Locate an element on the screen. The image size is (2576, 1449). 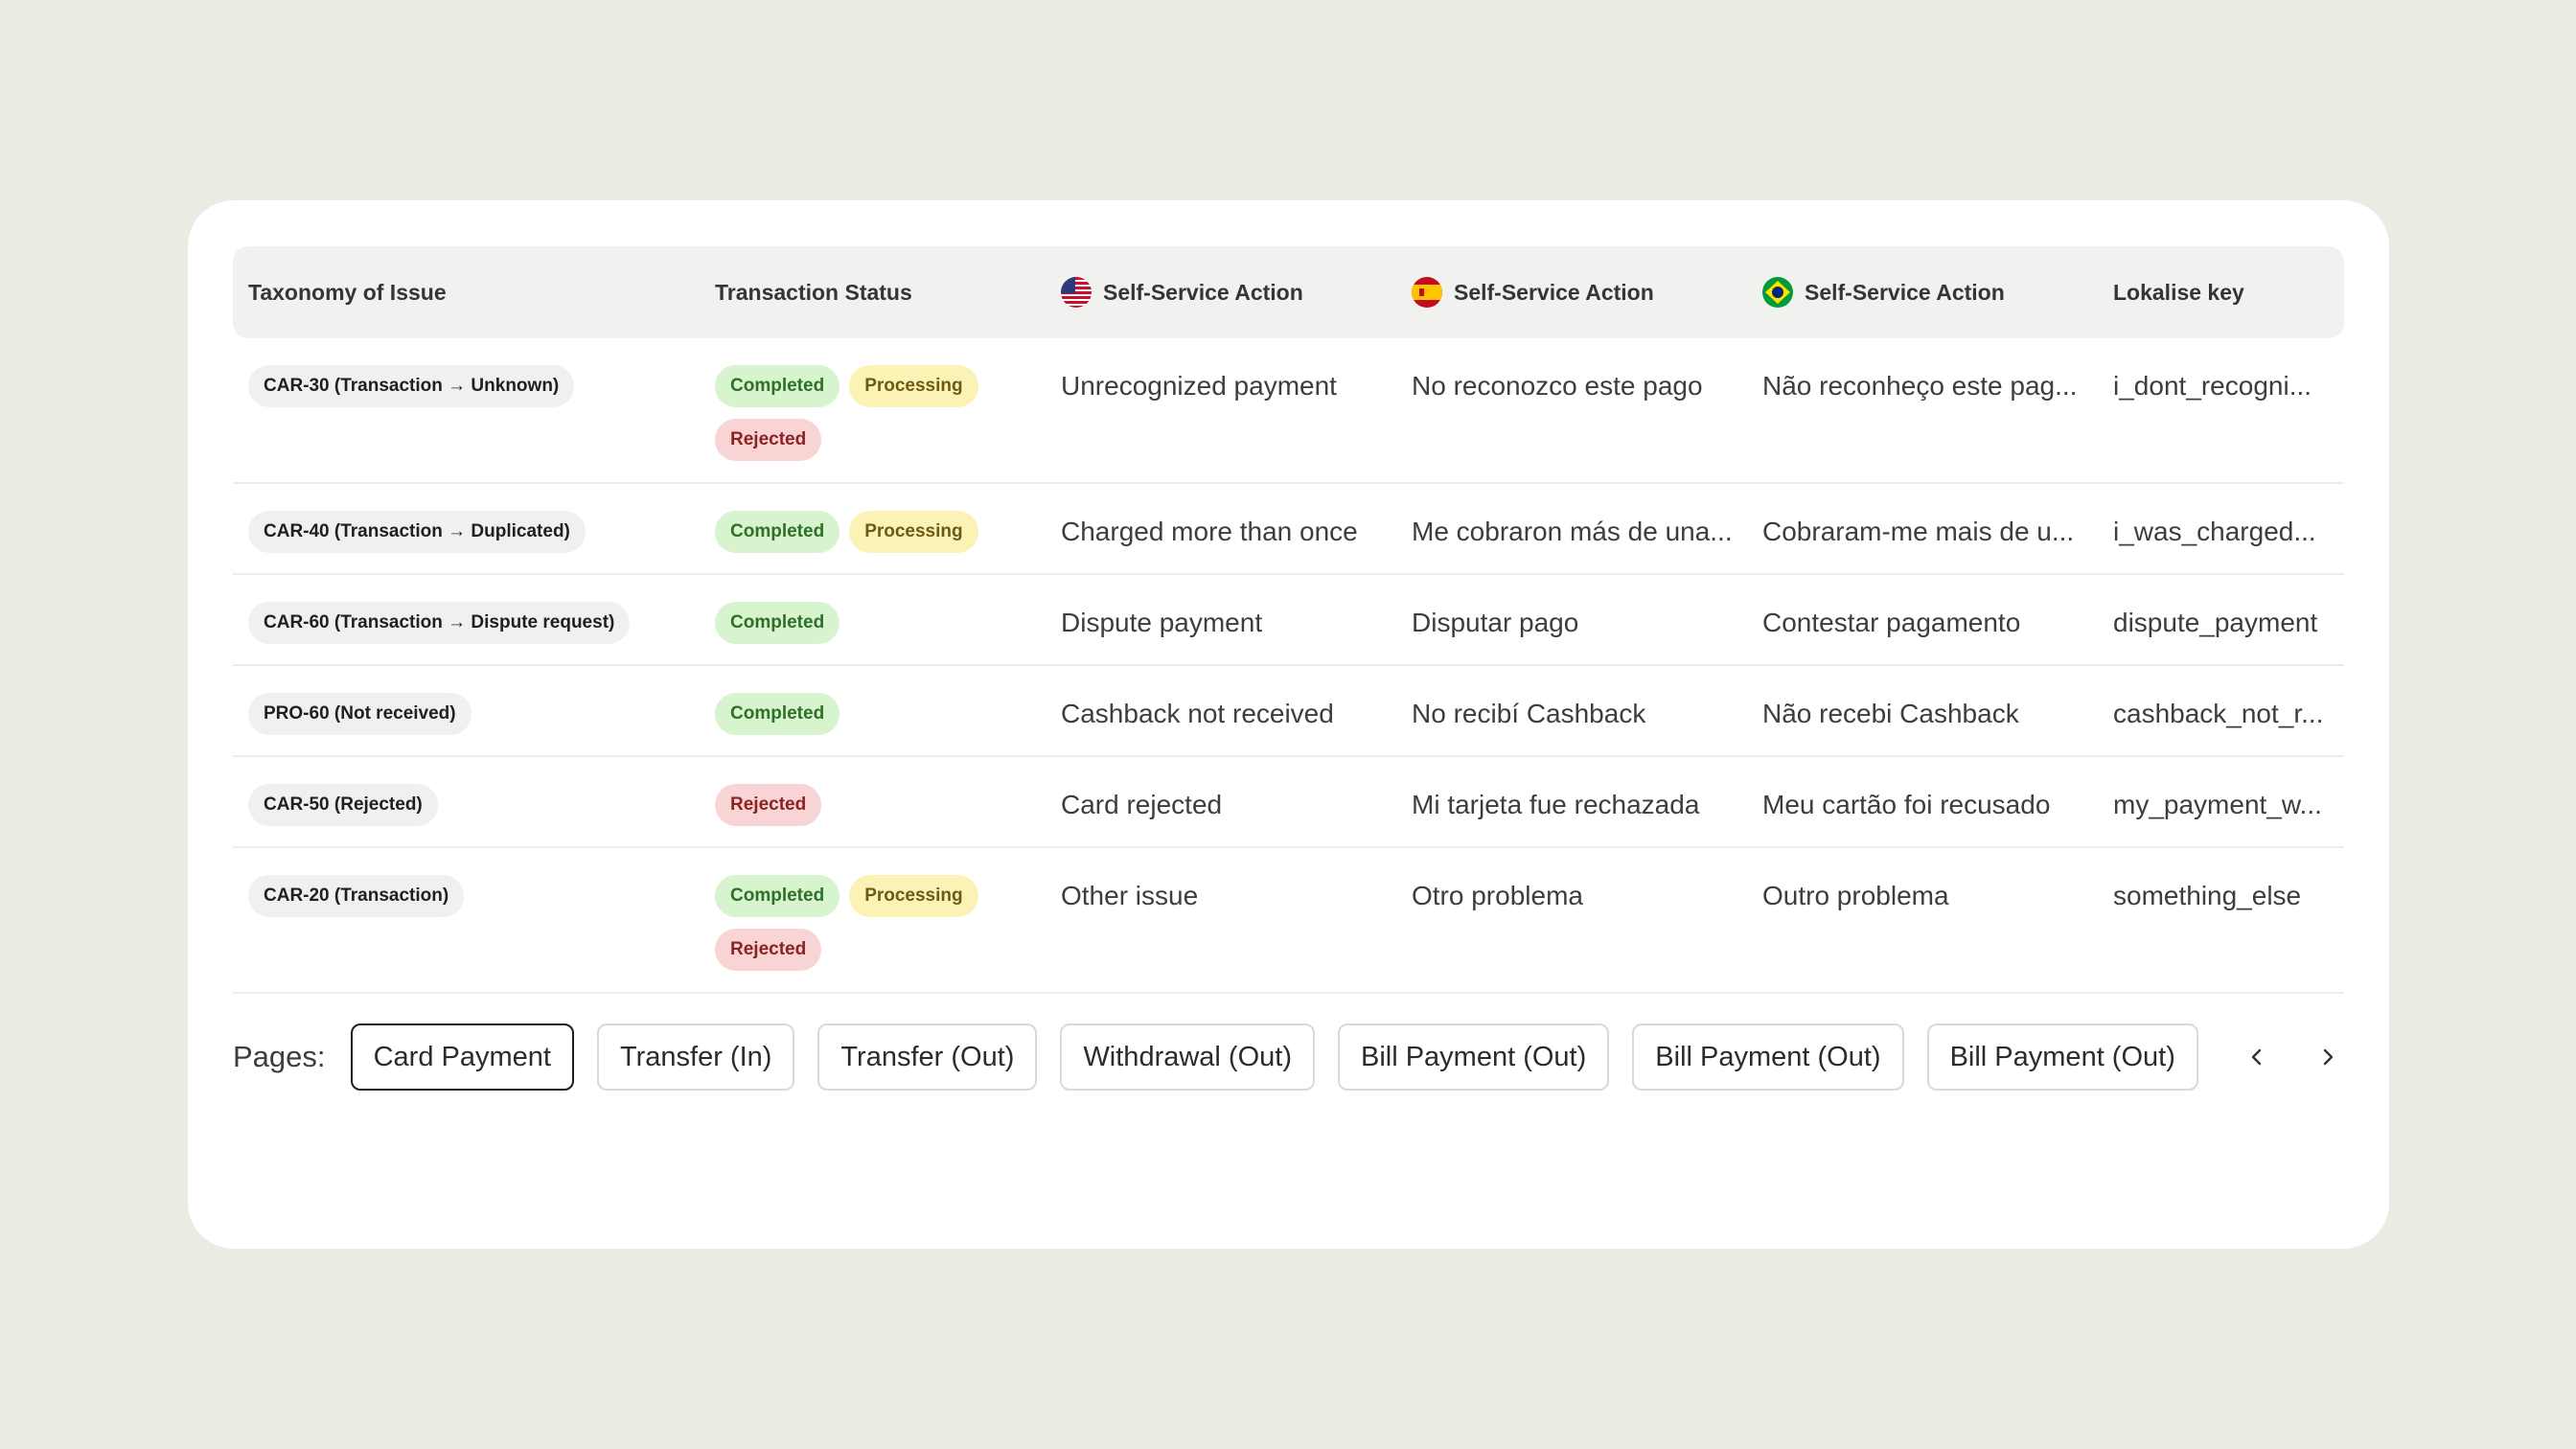
action-pt: Contestar pagamento is located at coordinates (1891, 622).